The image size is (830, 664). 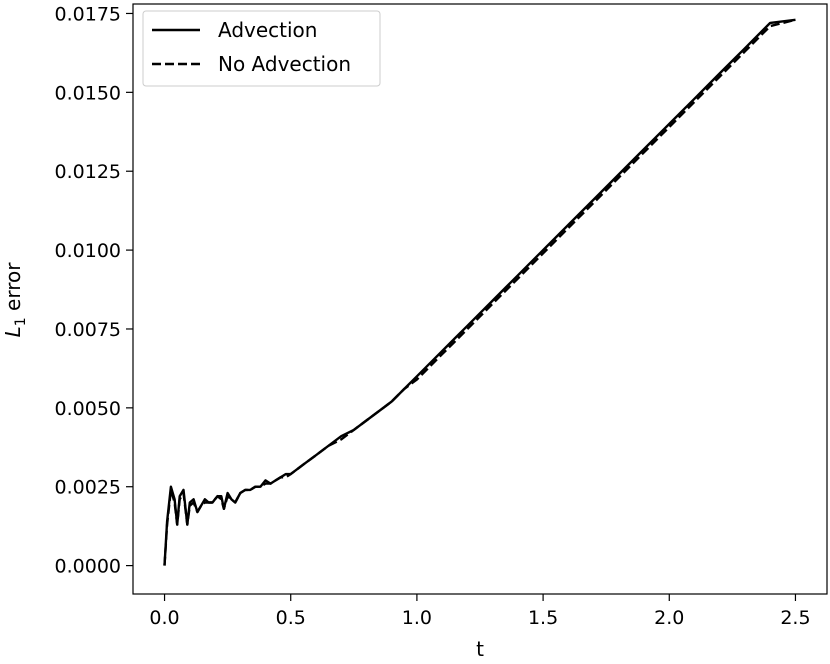 I want to click on x-tick-label: 2.5, so click(x=795, y=618).